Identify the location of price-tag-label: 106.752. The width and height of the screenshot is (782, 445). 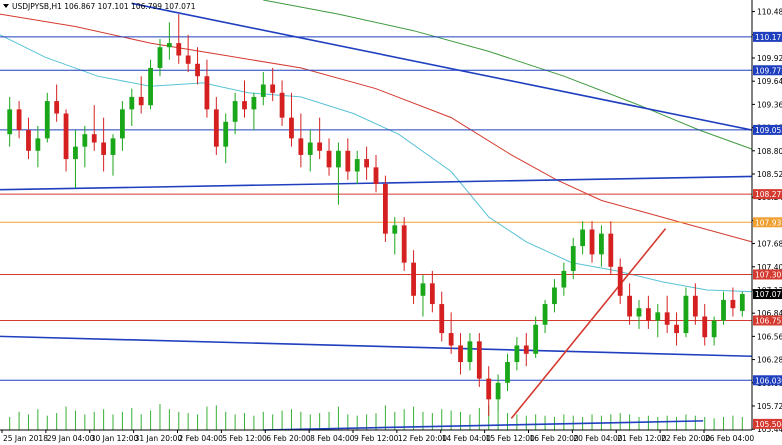
(768, 320).